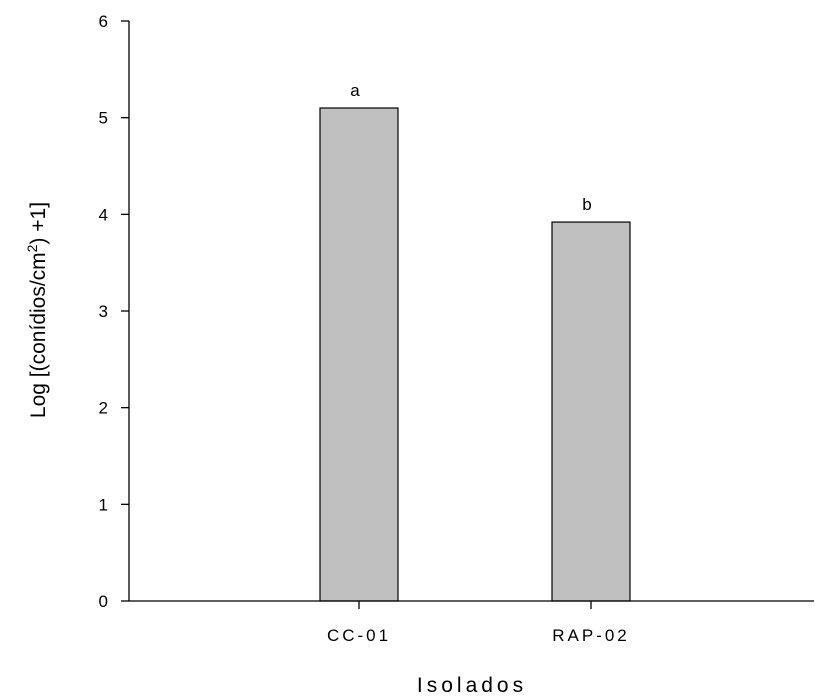 Image resolution: width=815 pixels, height=698 pixels. What do you see at coordinates (472, 685) in the screenshot?
I see `x-axis-title: Isolados` at bounding box center [472, 685].